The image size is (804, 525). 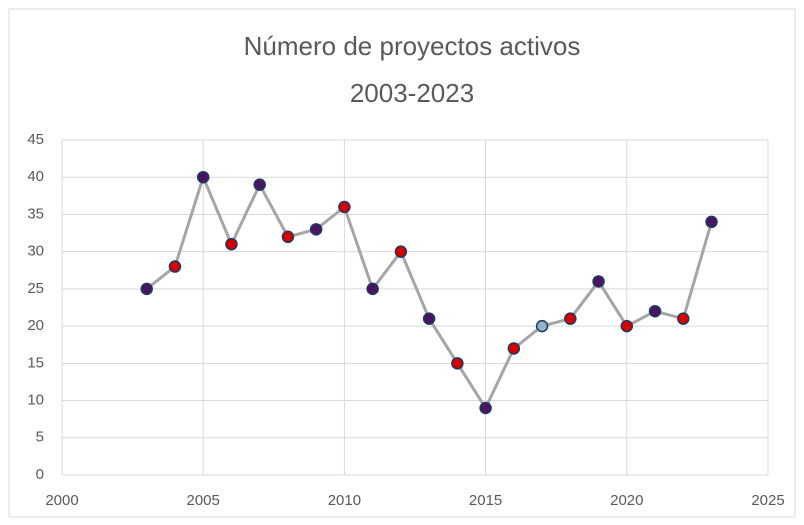 I want to click on y-tick-label: 0, so click(x=40, y=474).